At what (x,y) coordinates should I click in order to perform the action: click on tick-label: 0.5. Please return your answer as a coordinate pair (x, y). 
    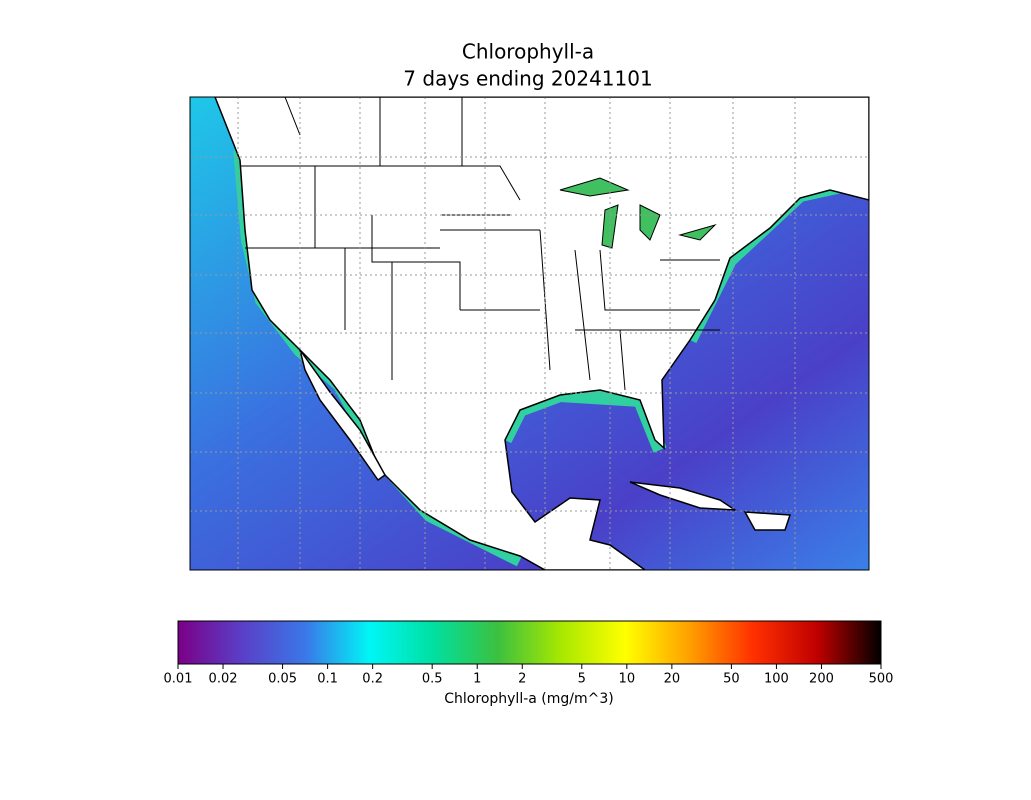
    Looking at the image, I should click on (432, 679).